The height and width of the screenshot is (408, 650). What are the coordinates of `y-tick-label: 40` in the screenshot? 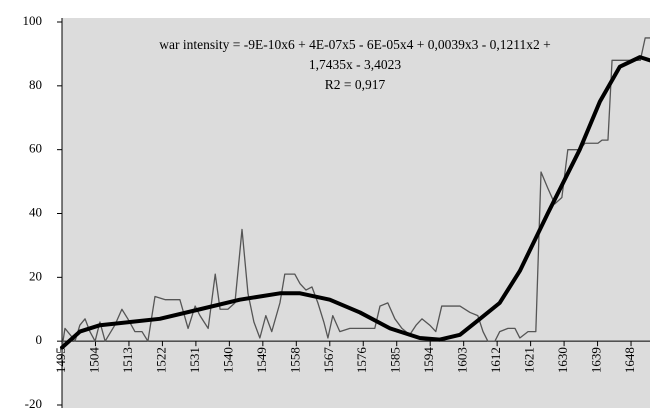 It's located at (35, 211).